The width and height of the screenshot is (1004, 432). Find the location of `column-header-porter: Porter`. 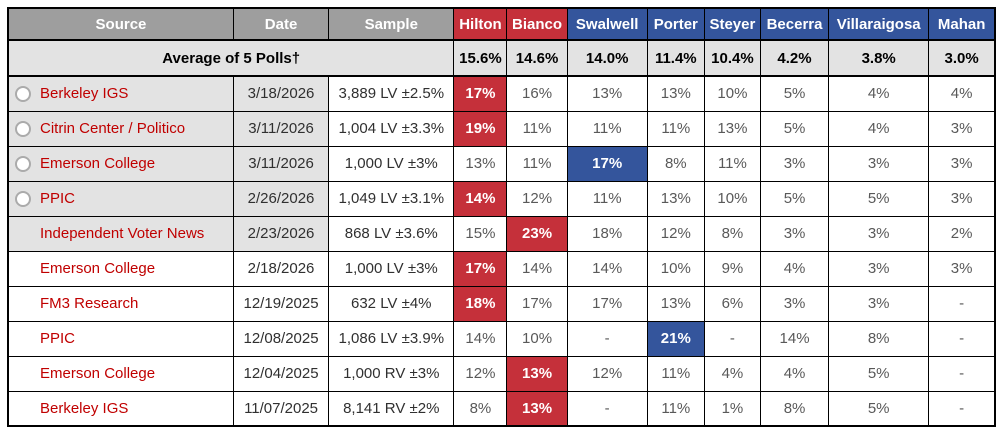

column-header-porter: Porter is located at coordinates (675, 24).